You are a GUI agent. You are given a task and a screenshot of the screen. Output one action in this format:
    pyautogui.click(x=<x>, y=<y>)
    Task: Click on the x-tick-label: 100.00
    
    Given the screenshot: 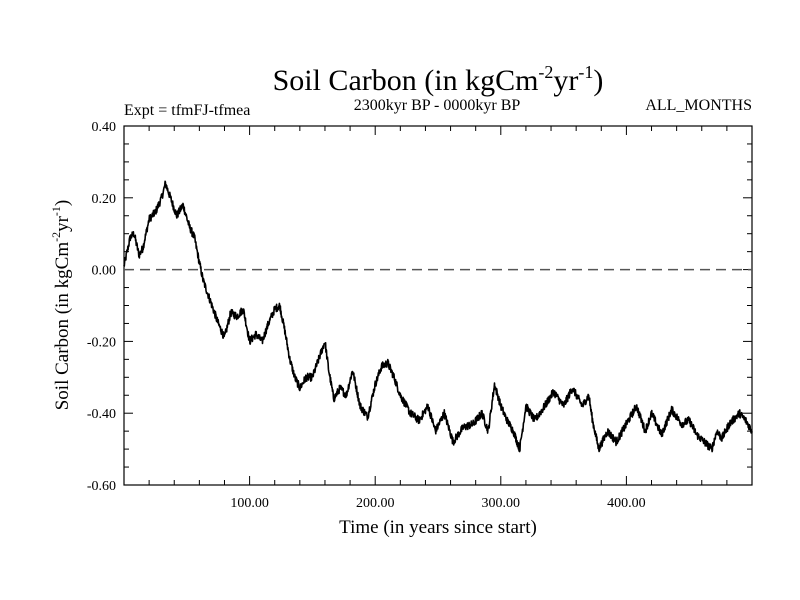 What is the action you would take?
    pyautogui.click(x=249, y=503)
    